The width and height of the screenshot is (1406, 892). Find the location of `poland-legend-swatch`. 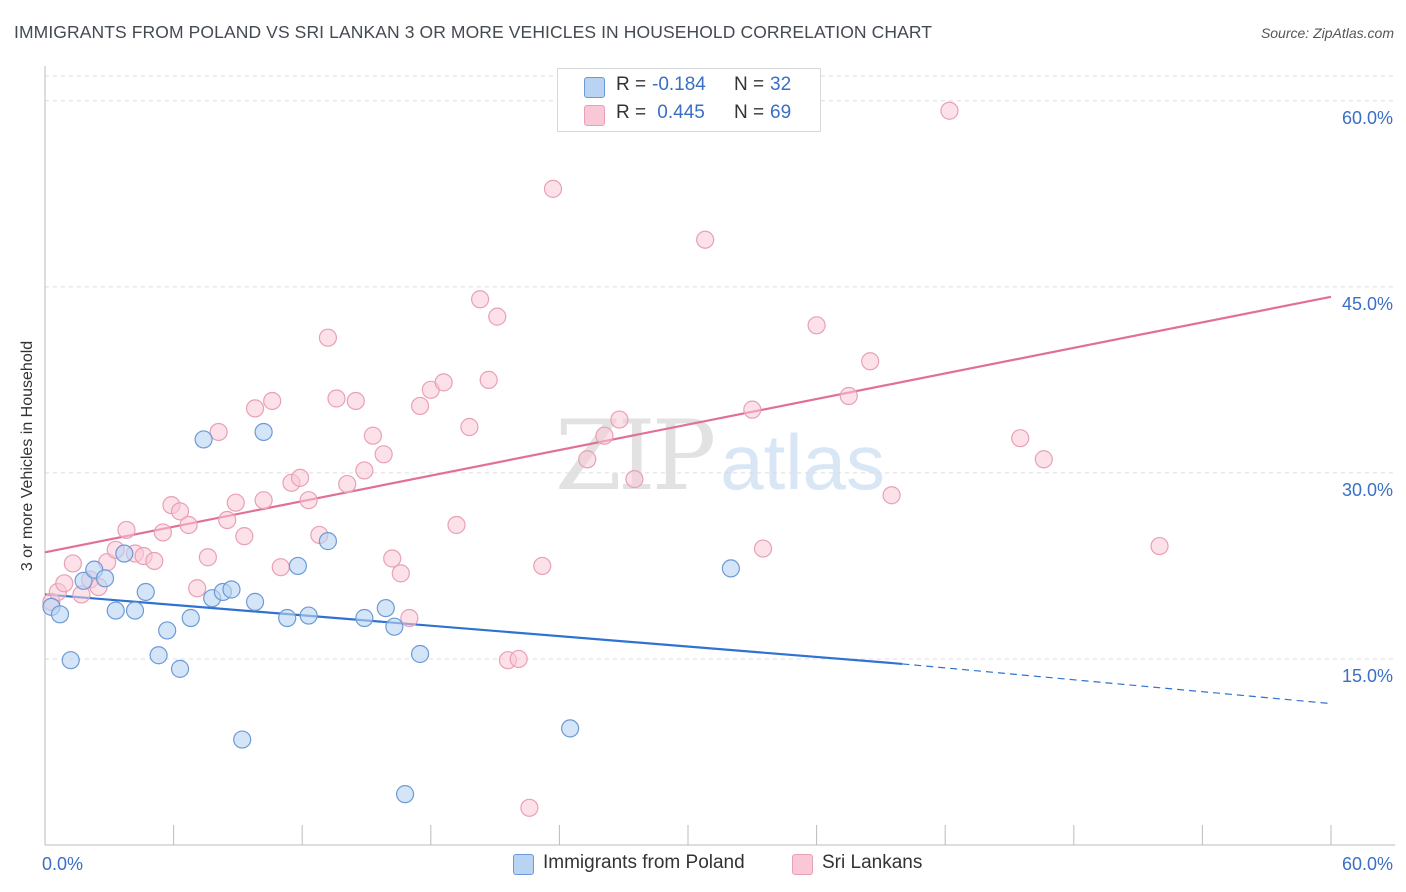

poland-legend-swatch is located at coordinates (523, 864).